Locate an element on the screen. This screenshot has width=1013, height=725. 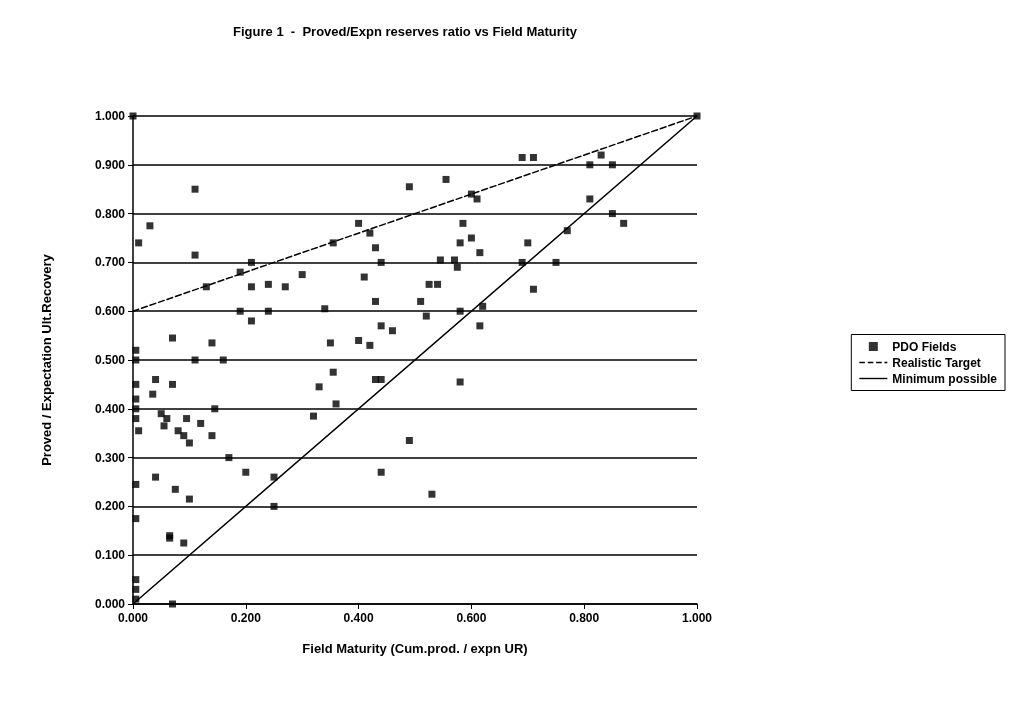
y-tick-label: 1.000 is located at coordinates (110, 116).